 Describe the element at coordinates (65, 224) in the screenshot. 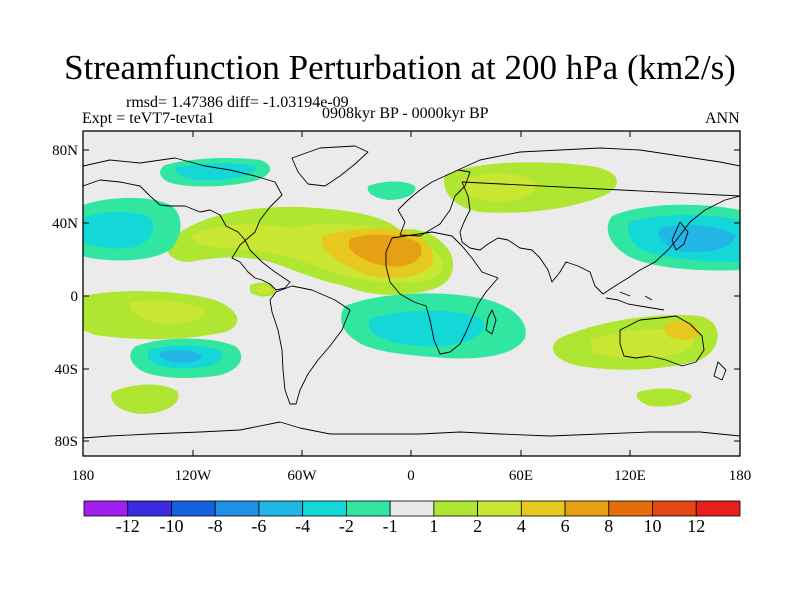

I see `lat-label-40n: 40N` at that location.